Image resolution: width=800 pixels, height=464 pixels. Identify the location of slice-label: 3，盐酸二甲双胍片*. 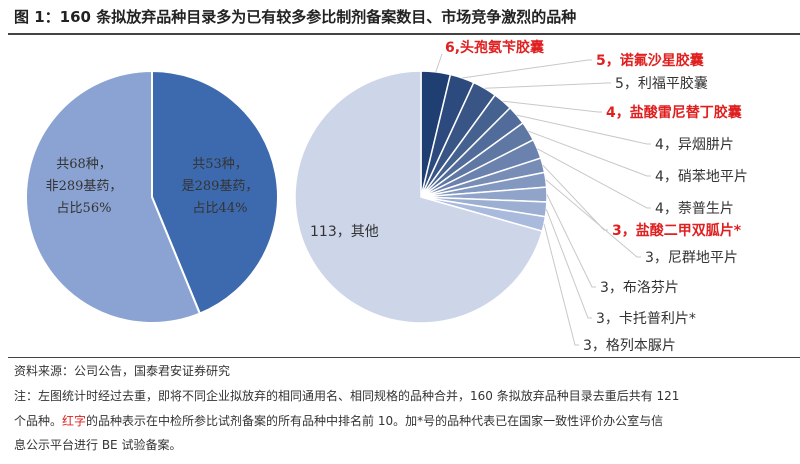
(677, 230).